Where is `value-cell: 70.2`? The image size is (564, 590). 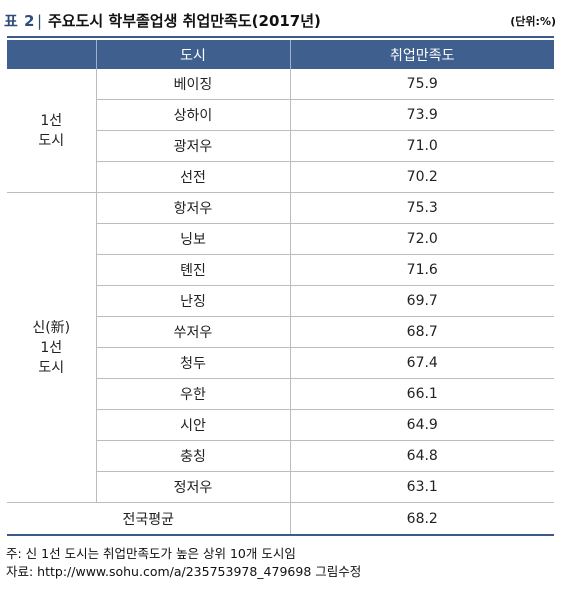
value-cell: 70.2 is located at coordinates (422, 177).